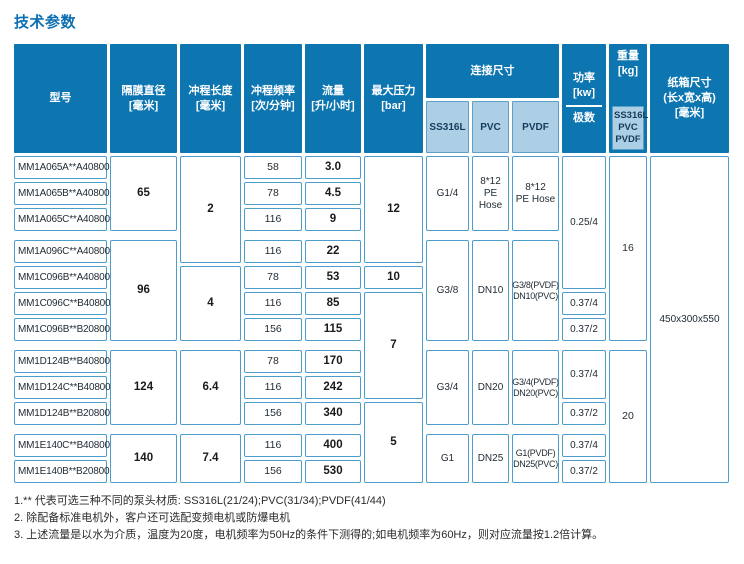 The image size is (744, 564). I want to click on connection-ss316l-cell: G1, so click(447, 458).